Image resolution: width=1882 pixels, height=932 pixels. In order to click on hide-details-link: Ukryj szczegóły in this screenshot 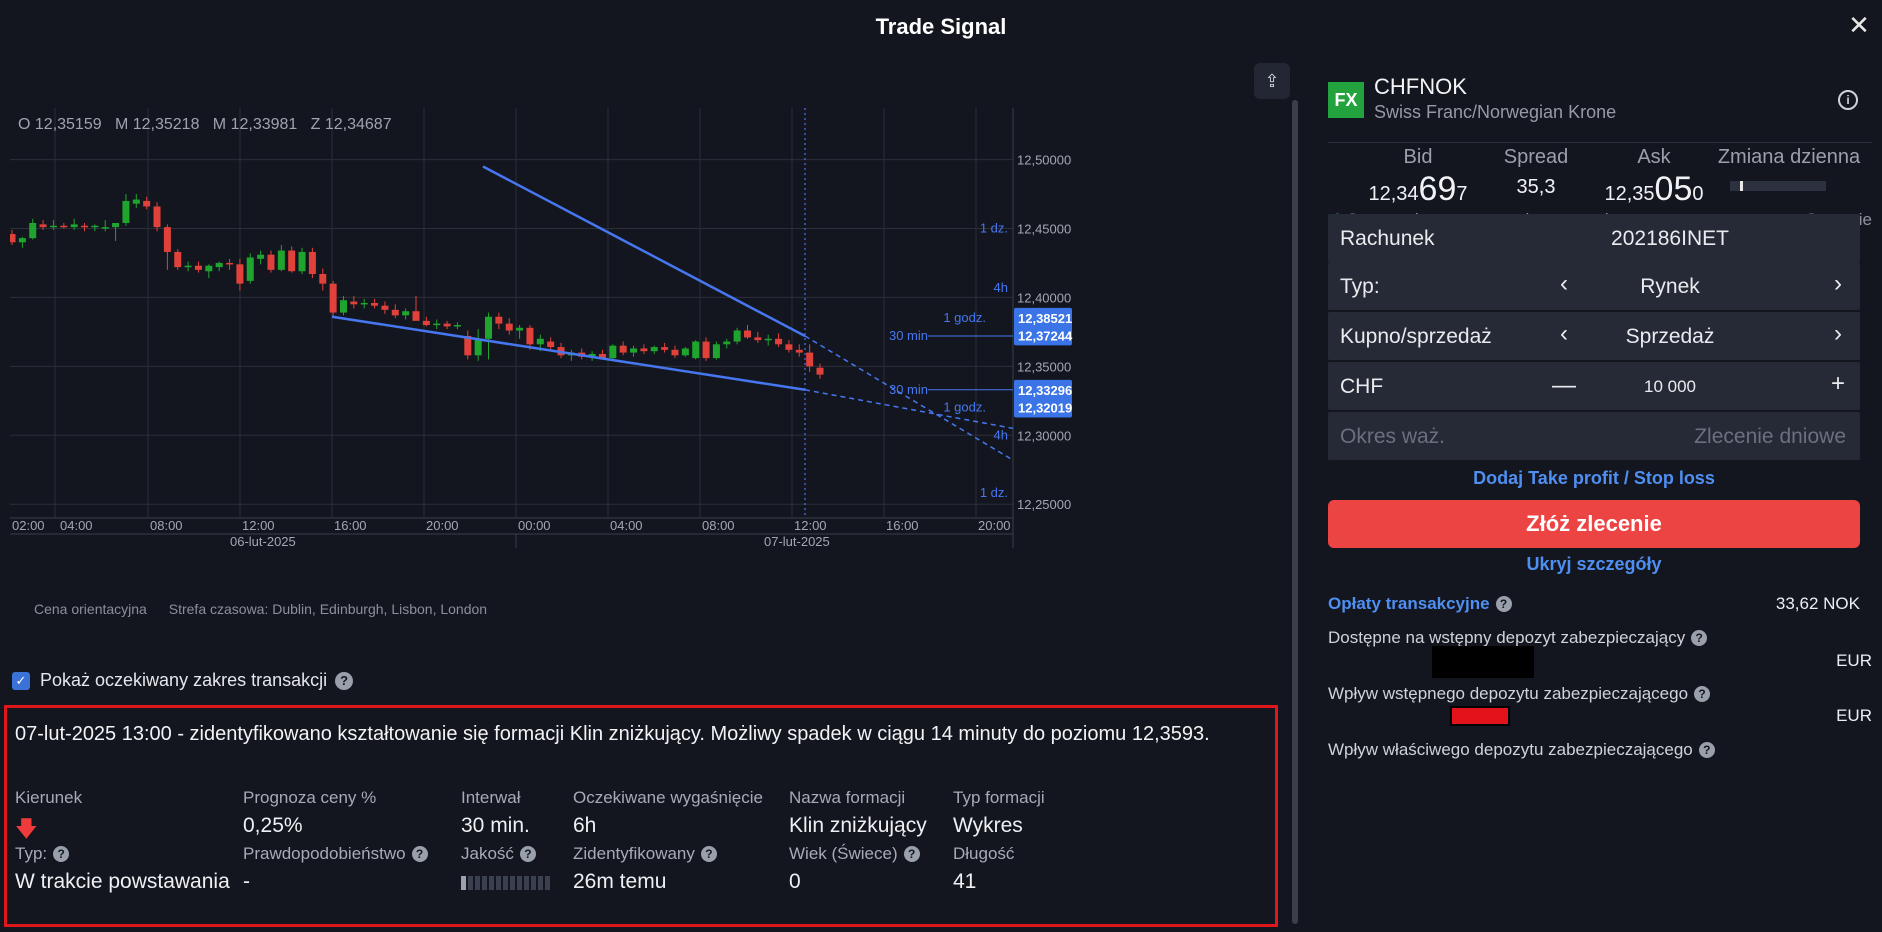, I will do `click(1594, 564)`.